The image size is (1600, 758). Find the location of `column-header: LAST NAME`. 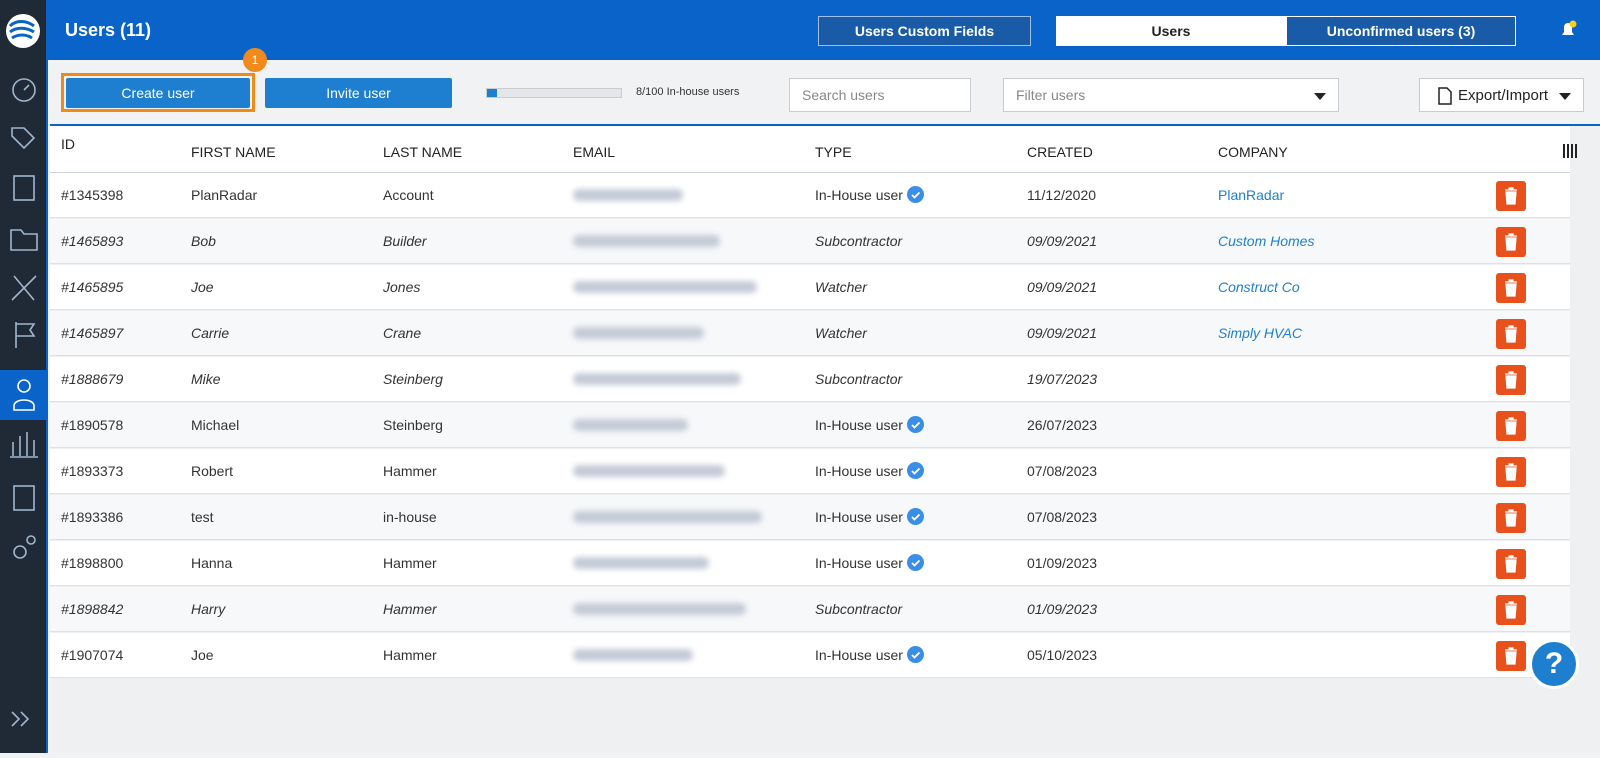

column-header: LAST NAME is located at coordinates (423, 152).